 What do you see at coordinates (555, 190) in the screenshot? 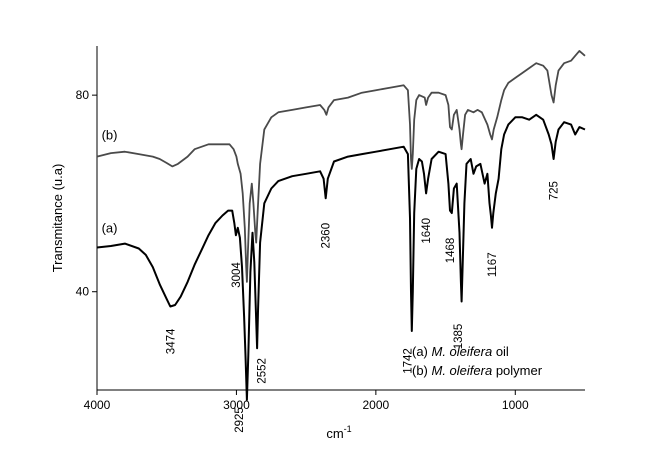
I see `peak-label: 725` at bounding box center [555, 190].